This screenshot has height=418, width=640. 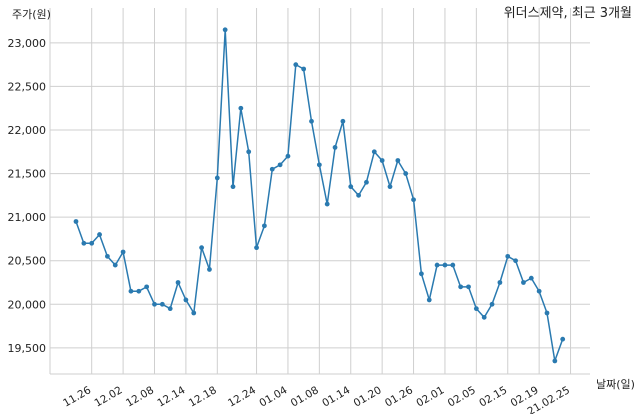 I want to click on y-tick-label: 21,000, so click(x=27, y=217).